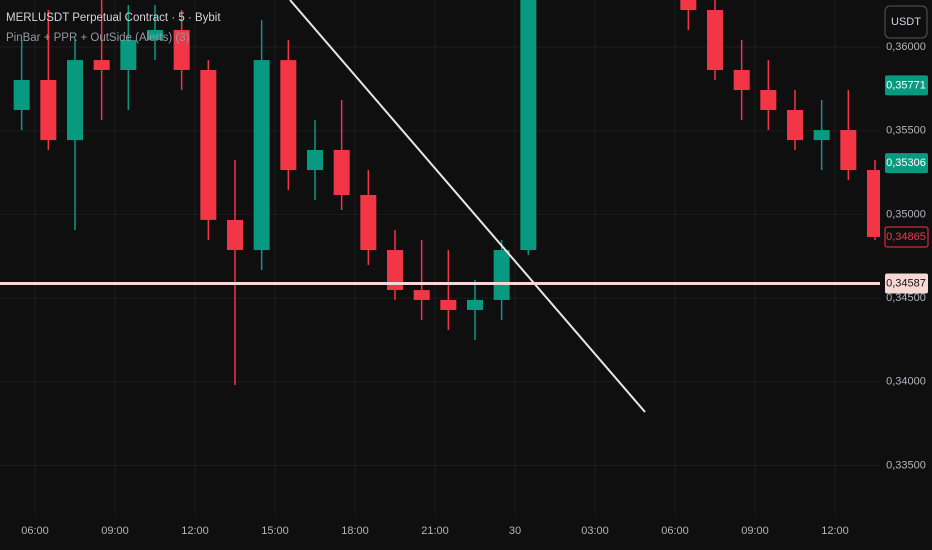 The width and height of the screenshot is (932, 550). What do you see at coordinates (275, 531) in the screenshot?
I see `x-tick-label: 15:00` at bounding box center [275, 531].